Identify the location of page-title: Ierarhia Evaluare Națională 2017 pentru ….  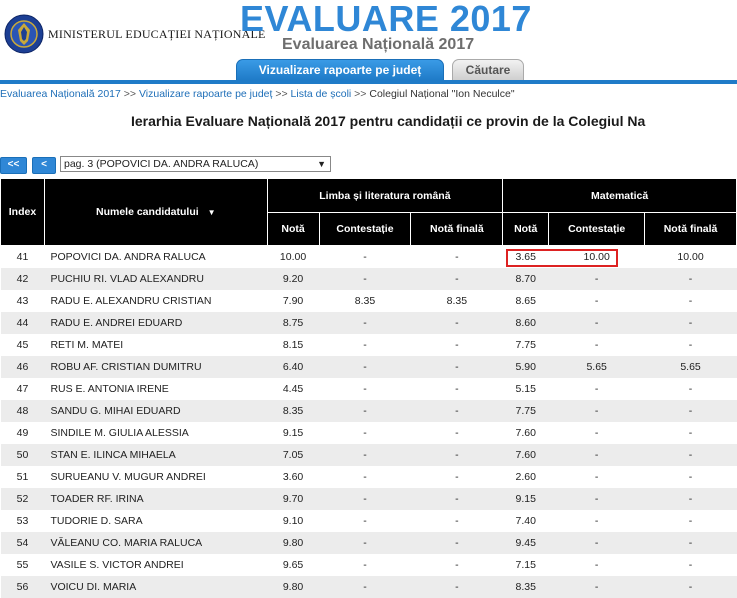
(388, 121).